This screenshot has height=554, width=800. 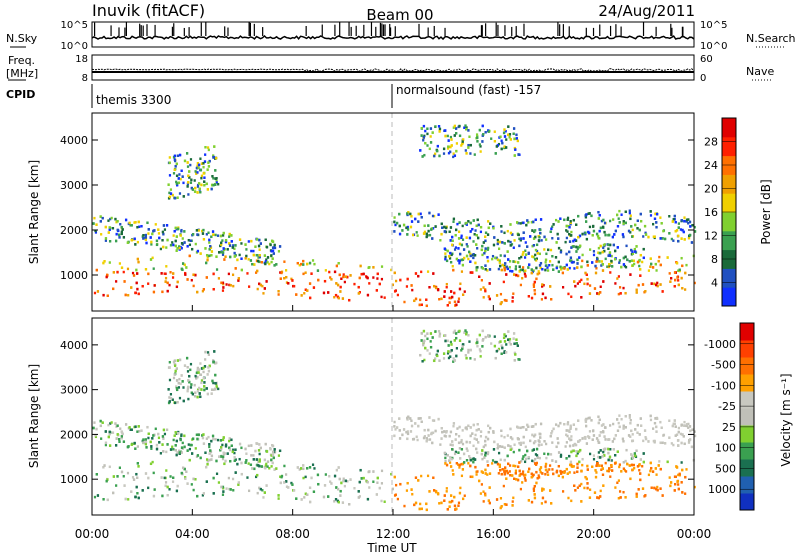 What do you see at coordinates (714, 259) in the screenshot?
I see `colorbar-tick-label: 8` at bounding box center [714, 259].